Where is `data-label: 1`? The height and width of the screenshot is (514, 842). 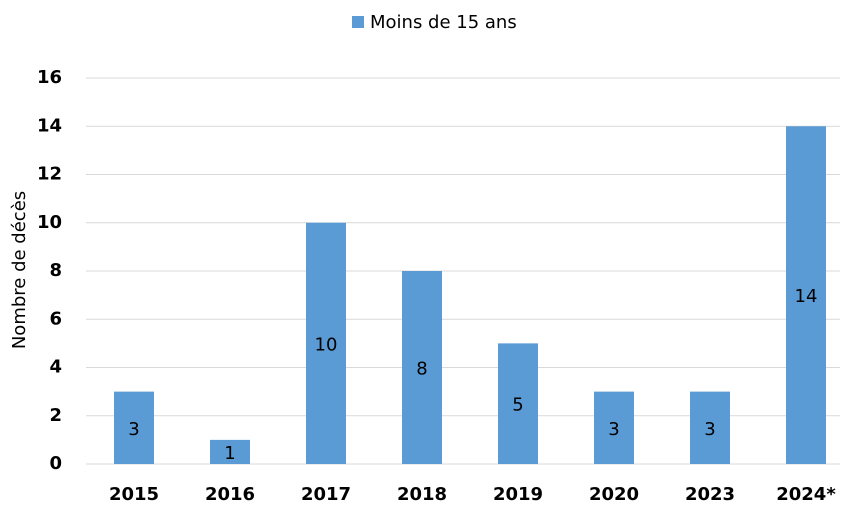
data-label: 1 is located at coordinates (229, 453).